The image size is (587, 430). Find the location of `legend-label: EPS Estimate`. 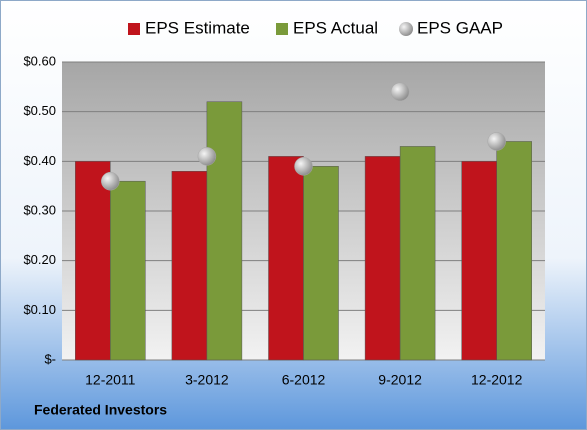

legend-label: EPS Estimate is located at coordinates (197, 27).